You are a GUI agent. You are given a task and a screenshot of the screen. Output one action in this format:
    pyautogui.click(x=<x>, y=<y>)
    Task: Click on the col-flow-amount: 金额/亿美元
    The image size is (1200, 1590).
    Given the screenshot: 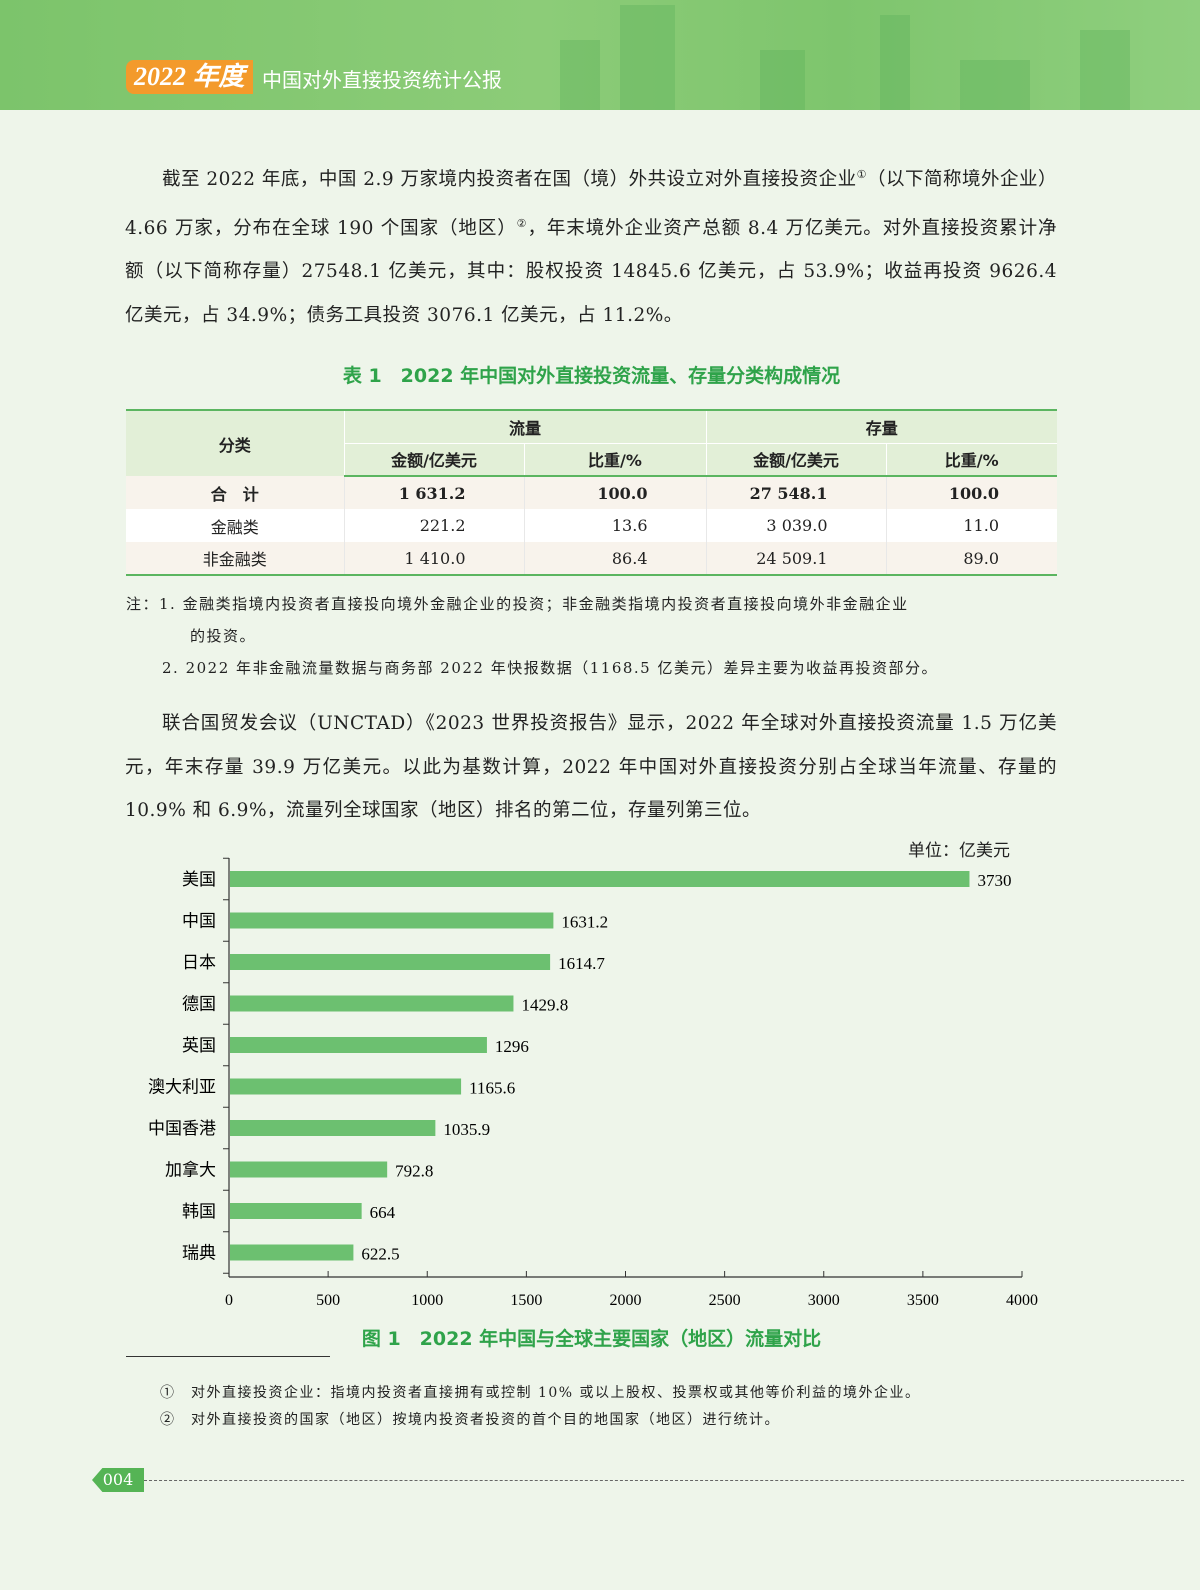 What is the action you would take?
    pyautogui.click(x=434, y=459)
    